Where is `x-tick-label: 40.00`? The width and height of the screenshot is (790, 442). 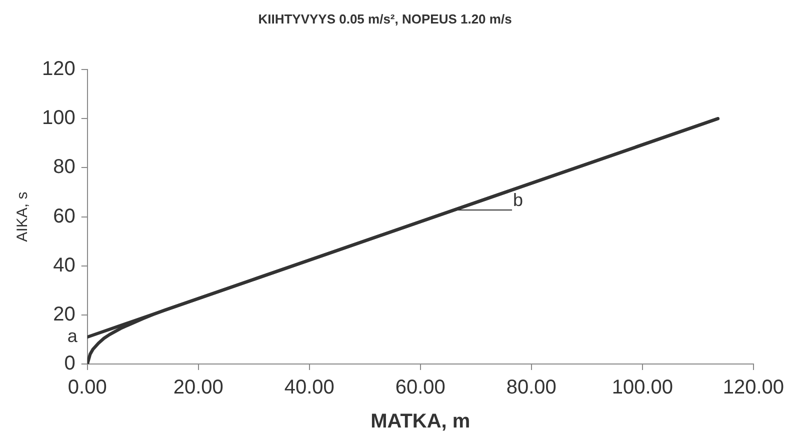 x-tick-label: 40.00 is located at coordinates (309, 387).